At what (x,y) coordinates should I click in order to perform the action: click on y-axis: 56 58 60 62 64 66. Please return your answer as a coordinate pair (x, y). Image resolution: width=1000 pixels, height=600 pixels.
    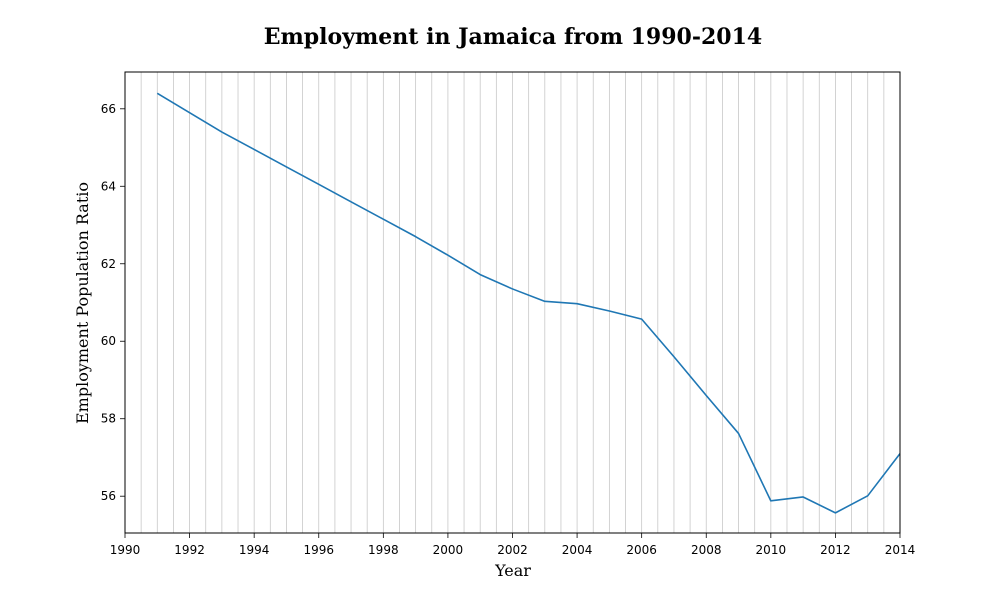
    Looking at the image, I should click on (113, 302).